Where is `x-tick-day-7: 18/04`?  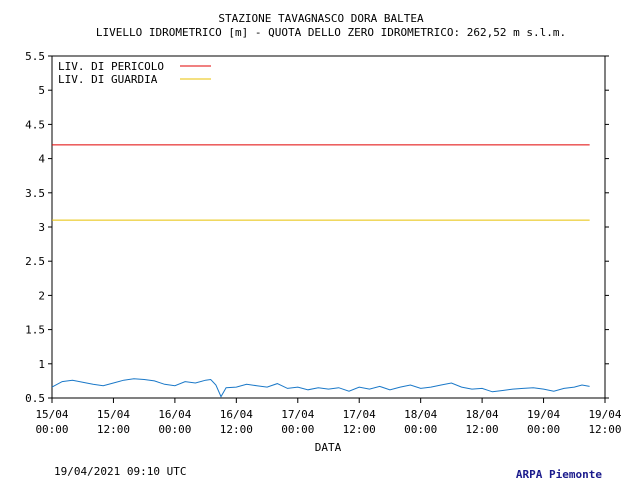 x-tick-day-7: 18/04 is located at coordinates (482, 414).